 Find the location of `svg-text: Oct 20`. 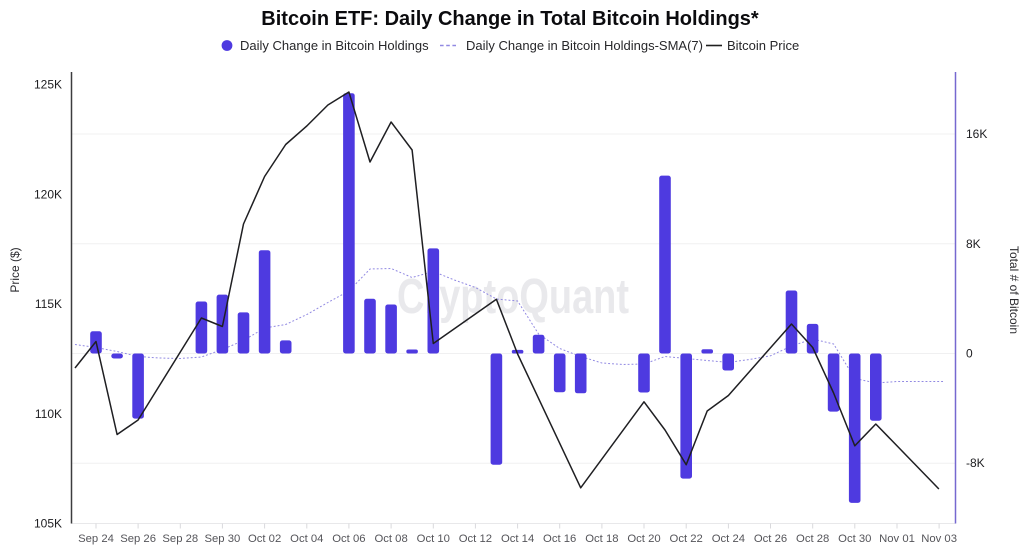

svg-text: Oct 20 is located at coordinates (643, 539).